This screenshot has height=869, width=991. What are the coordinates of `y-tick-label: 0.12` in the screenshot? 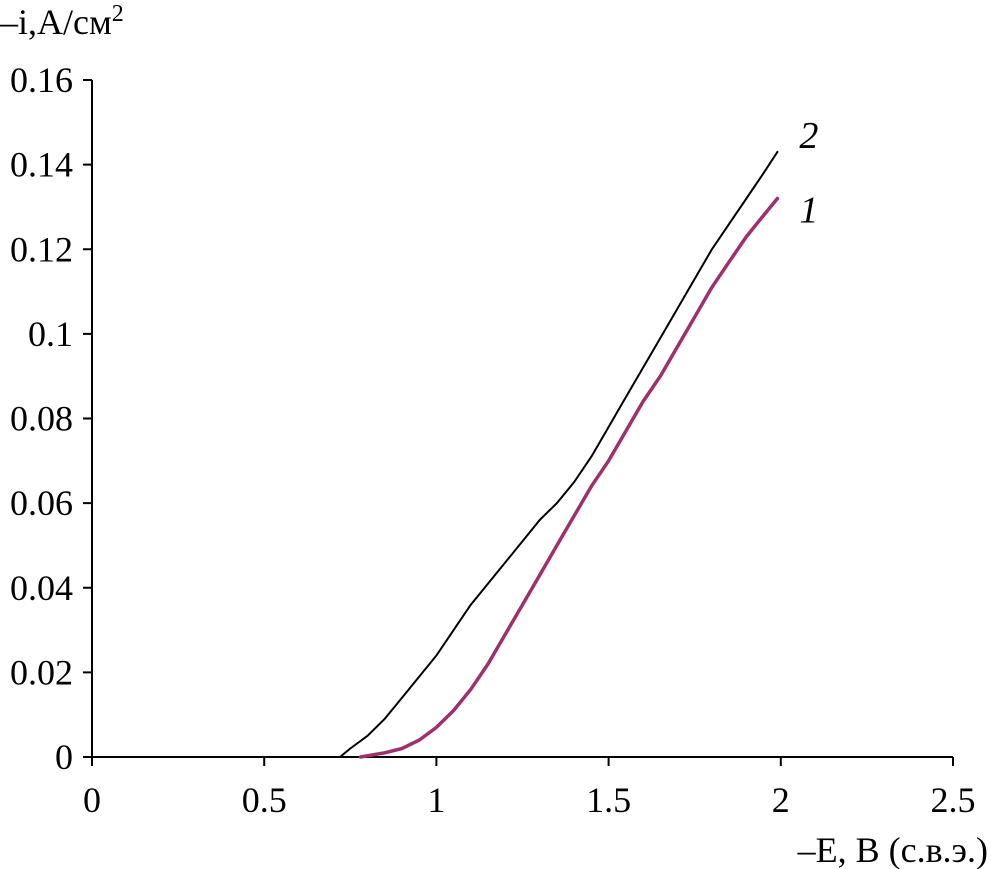 It's located at (41, 249).